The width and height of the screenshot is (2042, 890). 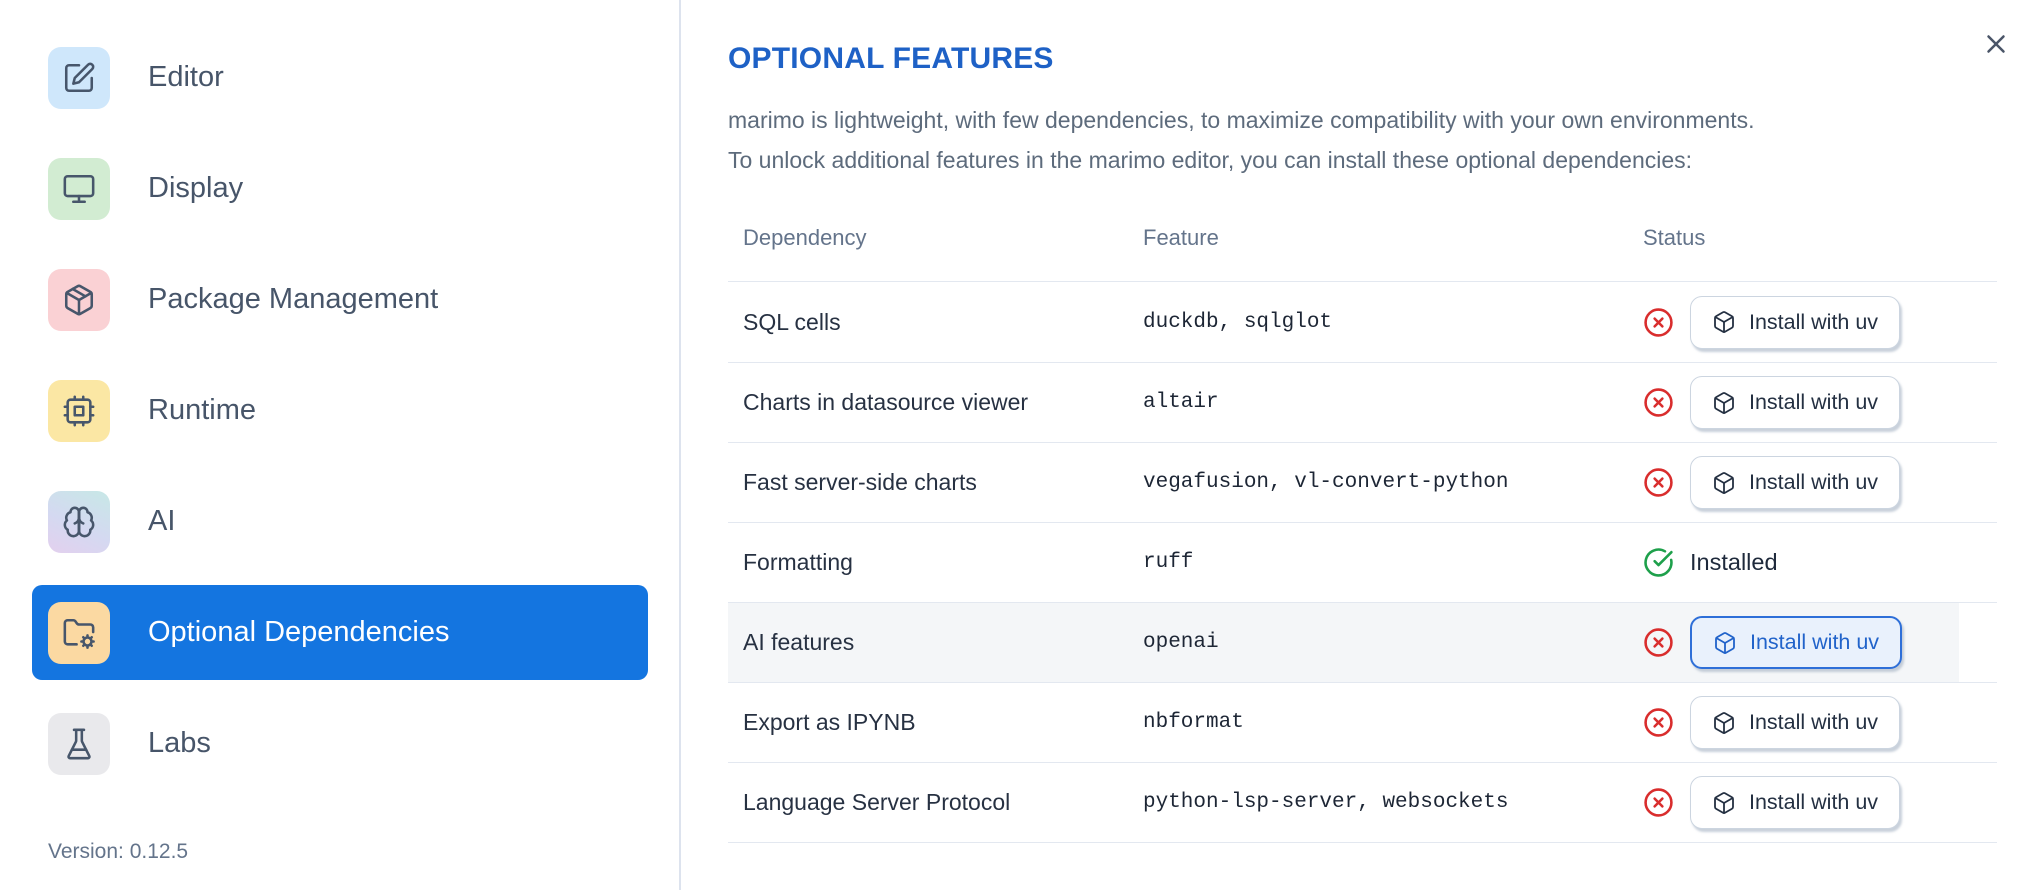 What do you see at coordinates (1326, 482) in the screenshot?
I see `feature-packages: vegafusion, vl-convert-python` at bounding box center [1326, 482].